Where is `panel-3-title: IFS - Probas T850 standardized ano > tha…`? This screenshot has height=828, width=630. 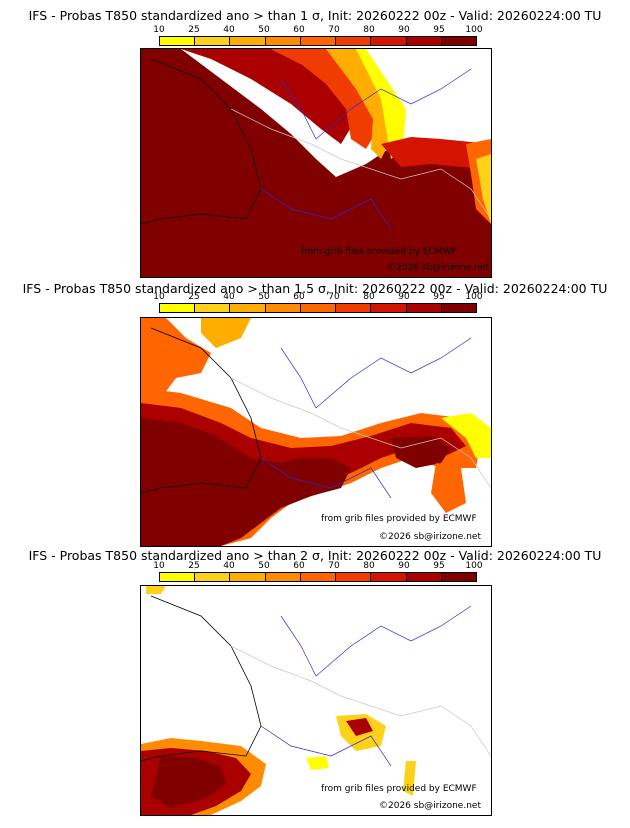 panel-3-title: IFS - Probas T850 standardized ano > tha… is located at coordinates (315, 555).